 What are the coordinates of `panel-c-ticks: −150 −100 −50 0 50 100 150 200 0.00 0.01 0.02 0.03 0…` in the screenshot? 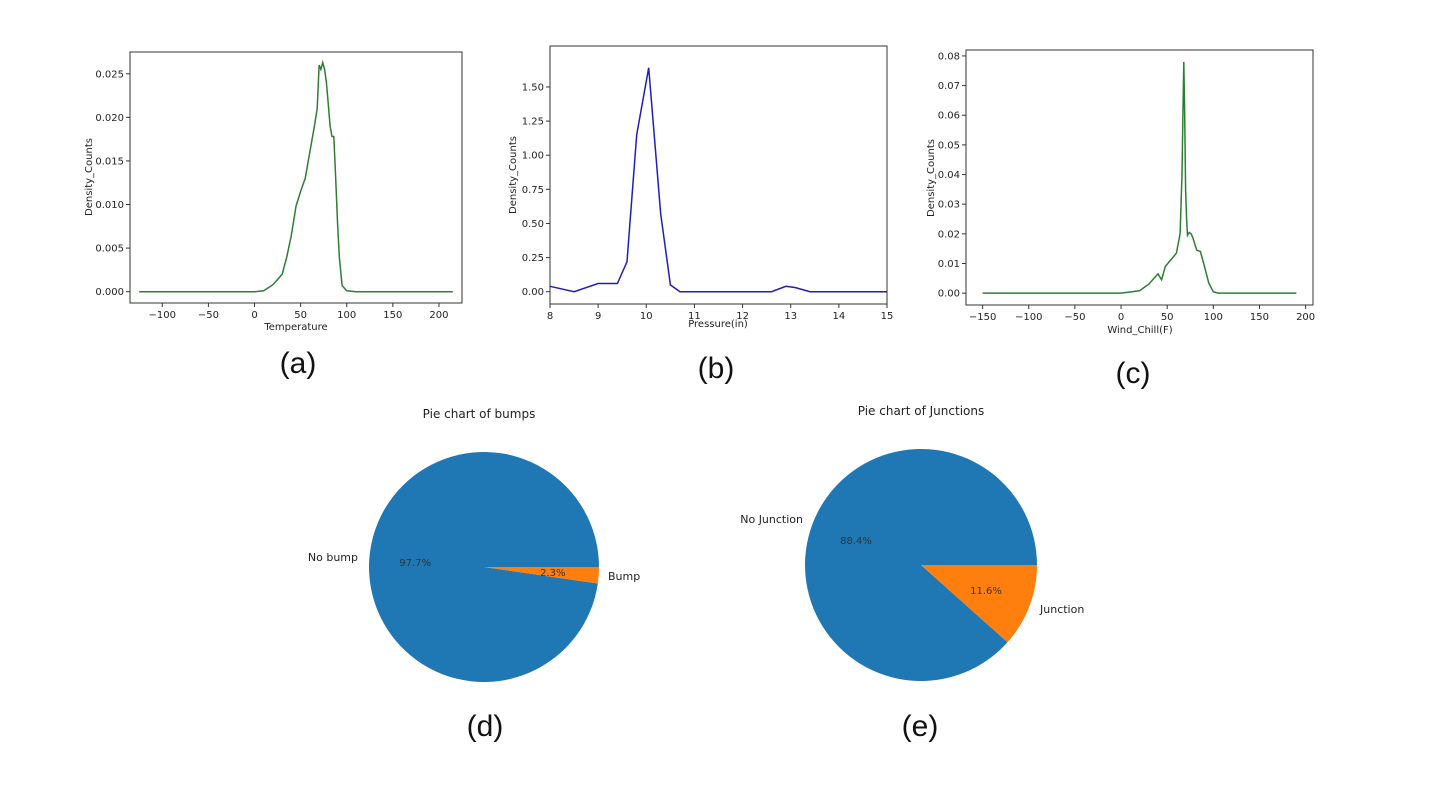 It's located at (1126, 187).